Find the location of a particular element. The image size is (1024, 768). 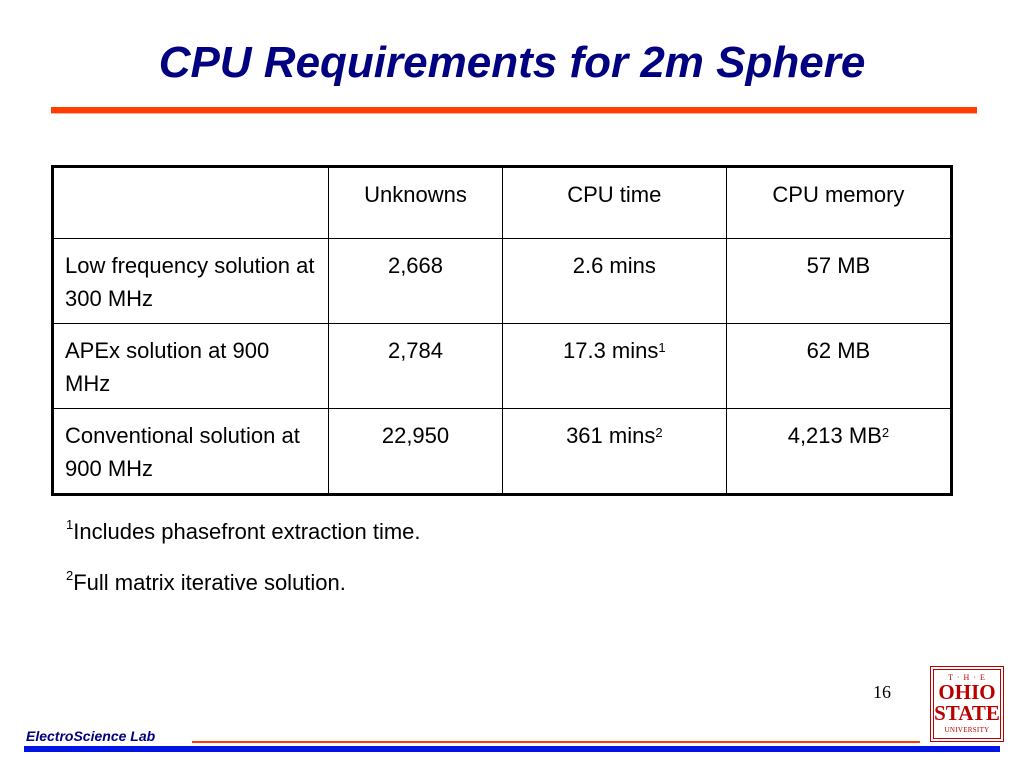

footer-rule-thin is located at coordinates (556, 742).